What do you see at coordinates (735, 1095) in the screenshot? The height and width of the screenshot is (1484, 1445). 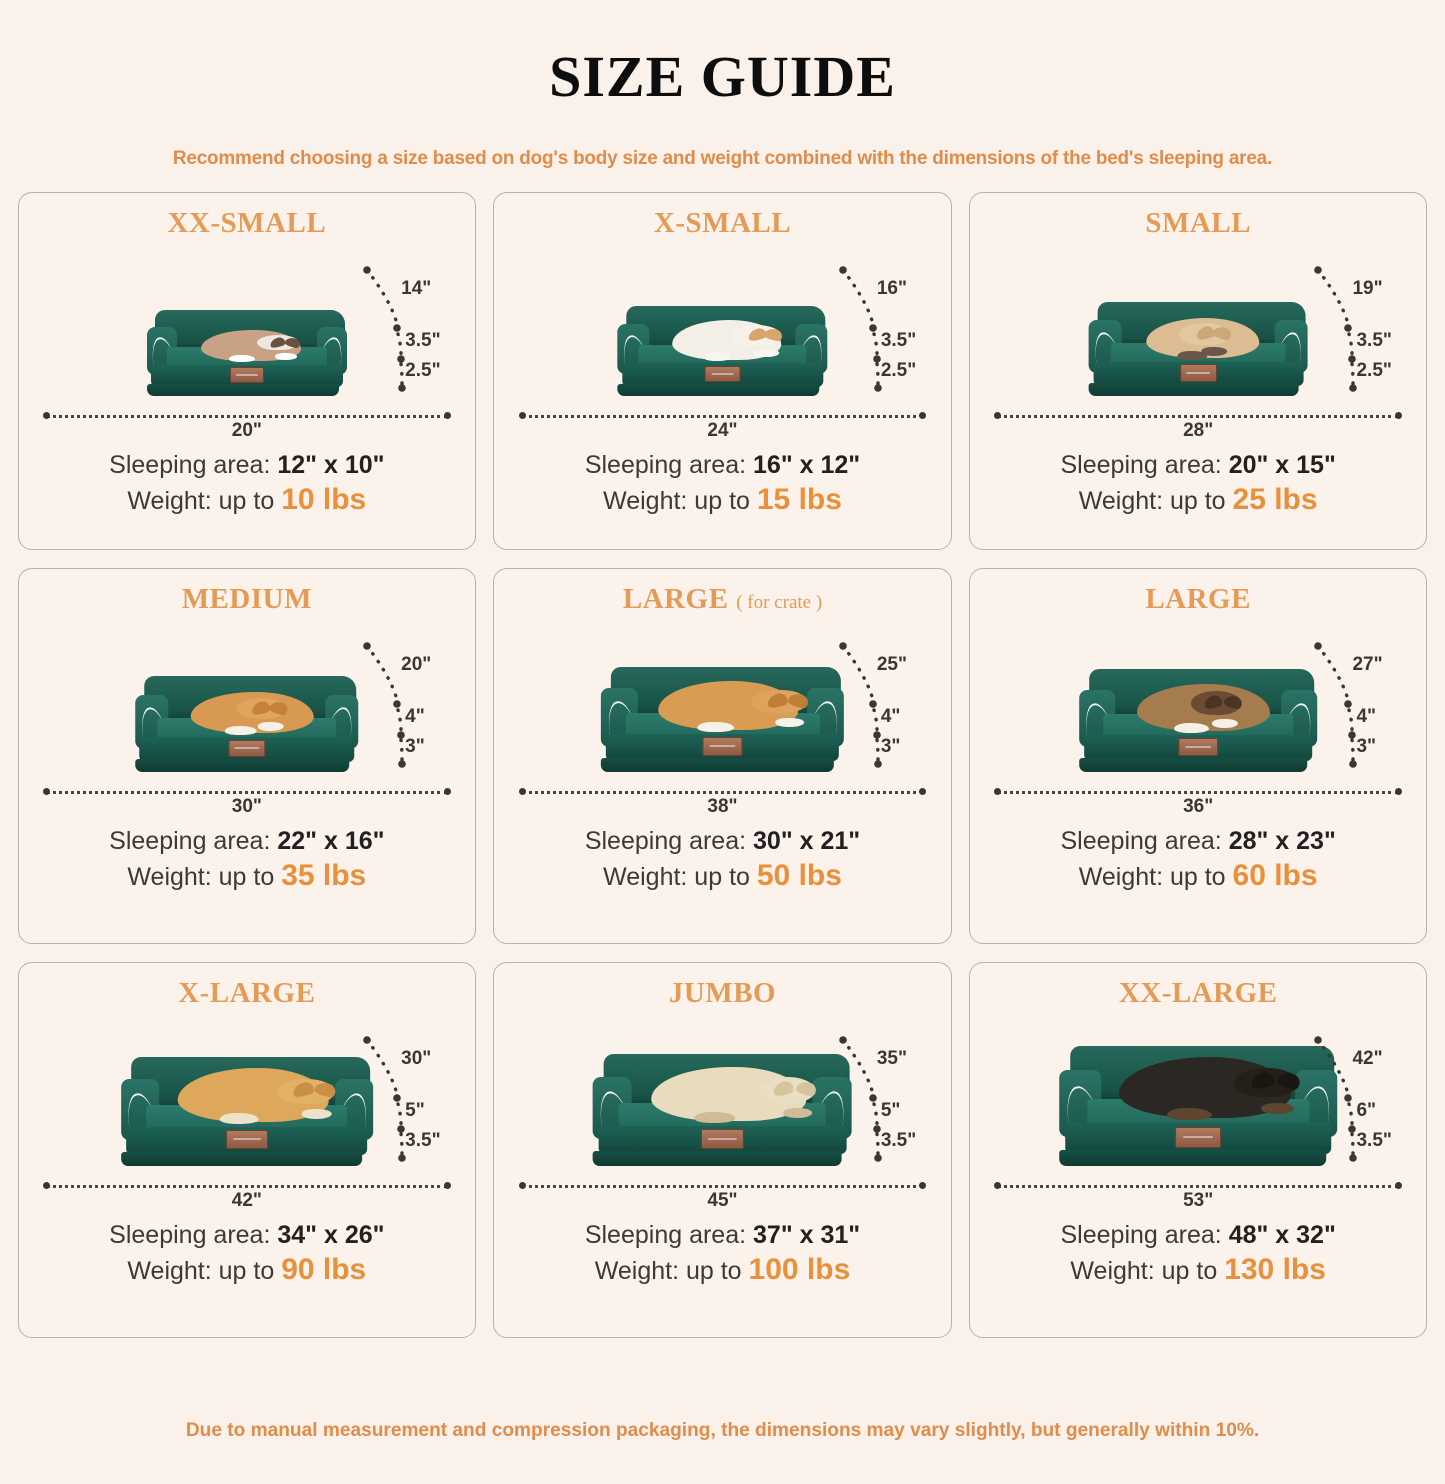 I see `pet-dog-labrador` at bounding box center [735, 1095].